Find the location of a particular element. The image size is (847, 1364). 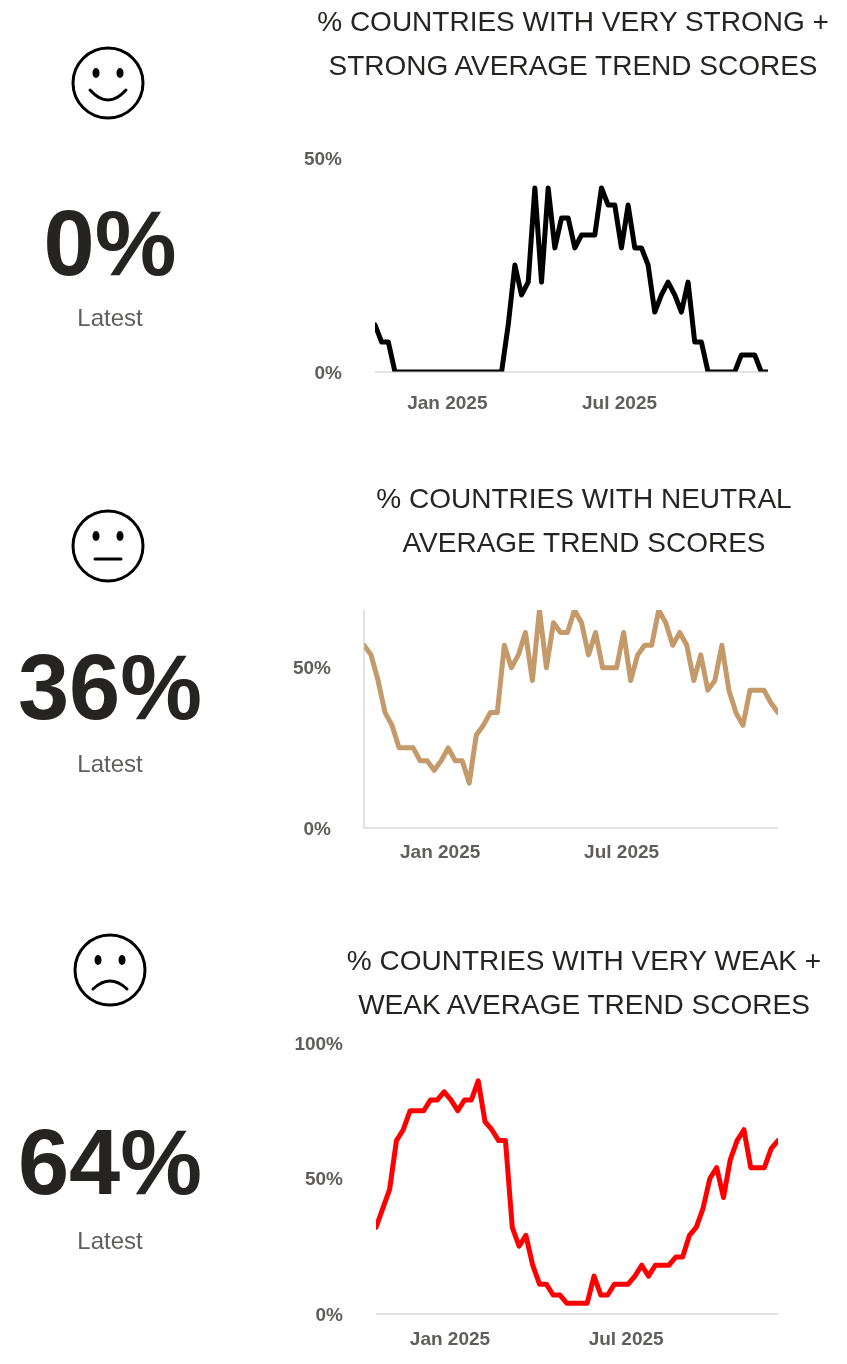

y-tick-label: 100% is located at coordinates (319, 1043).